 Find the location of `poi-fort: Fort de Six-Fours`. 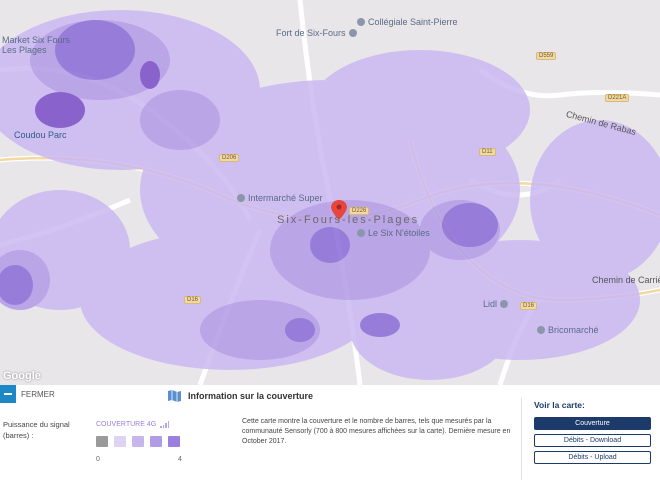

poi-fort: Fort de Six-Fours is located at coordinates (316, 33).